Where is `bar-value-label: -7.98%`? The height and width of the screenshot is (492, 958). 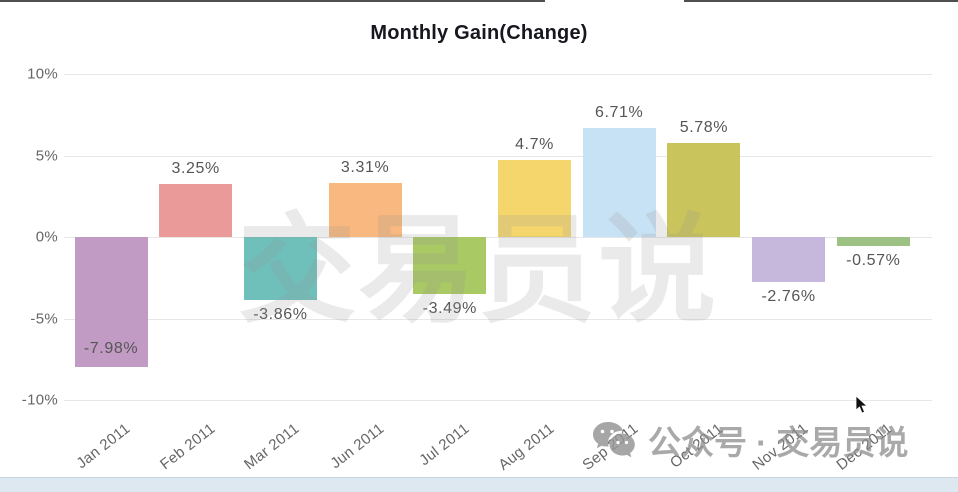
bar-value-label: -7.98% is located at coordinates (111, 349).